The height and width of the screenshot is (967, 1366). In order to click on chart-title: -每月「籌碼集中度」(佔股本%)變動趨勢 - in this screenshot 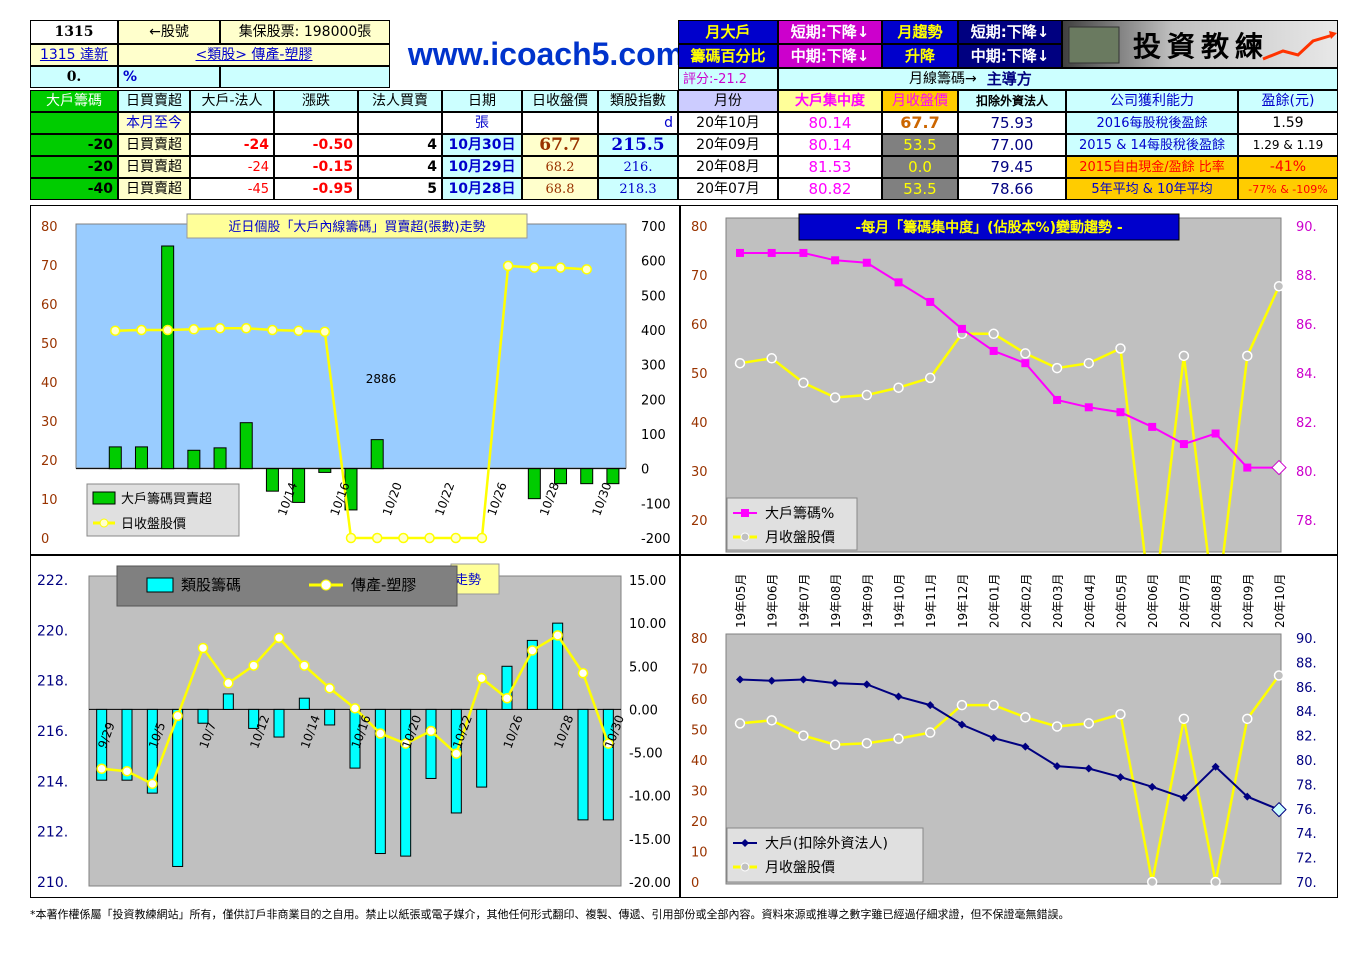, I will do `click(989, 227)`.